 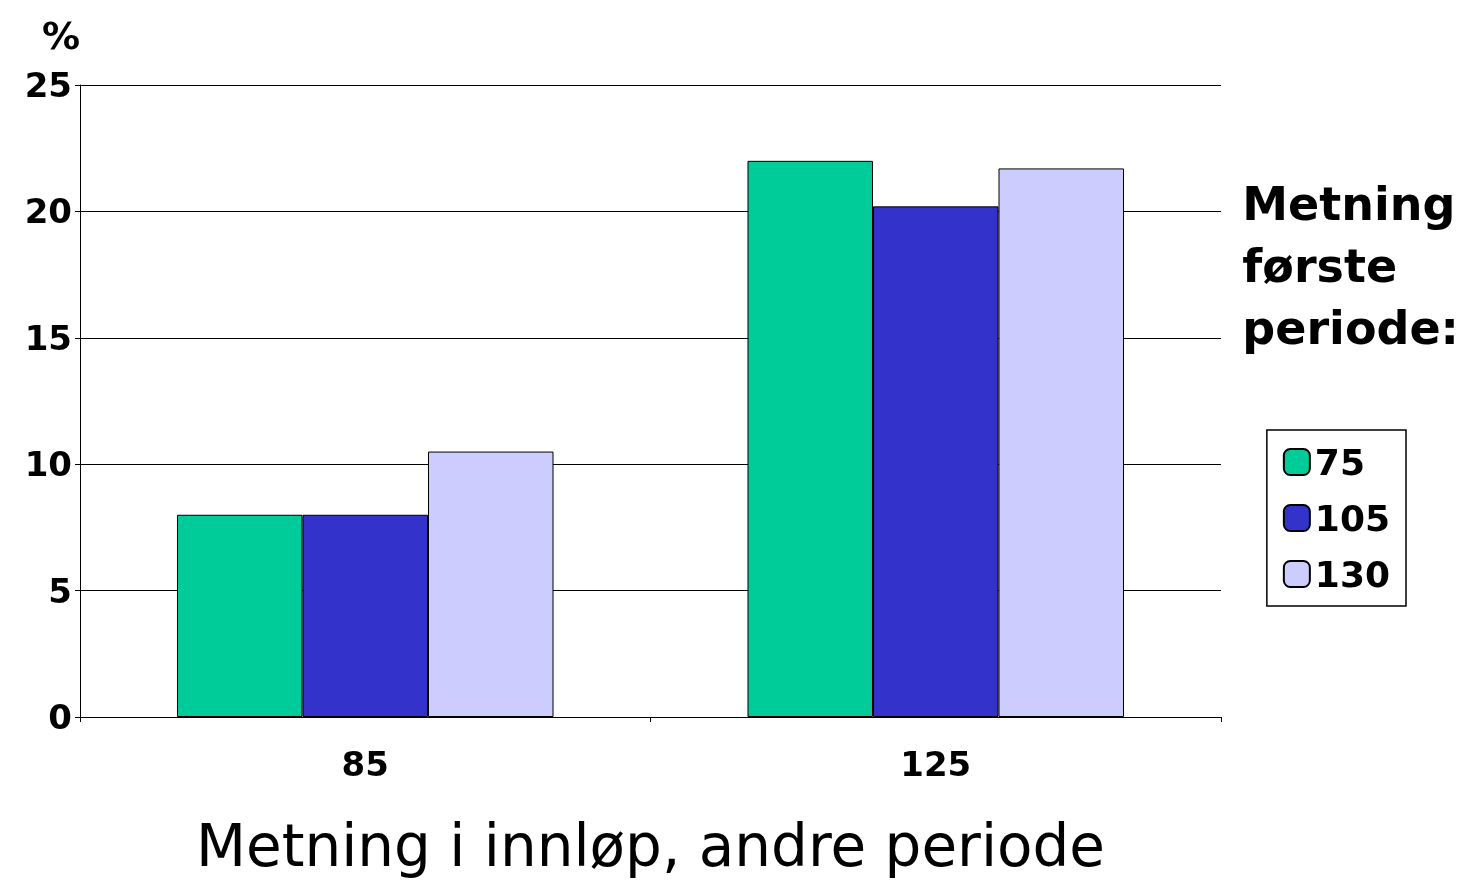 I want to click on y-tick-label: 20, so click(x=48, y=211).